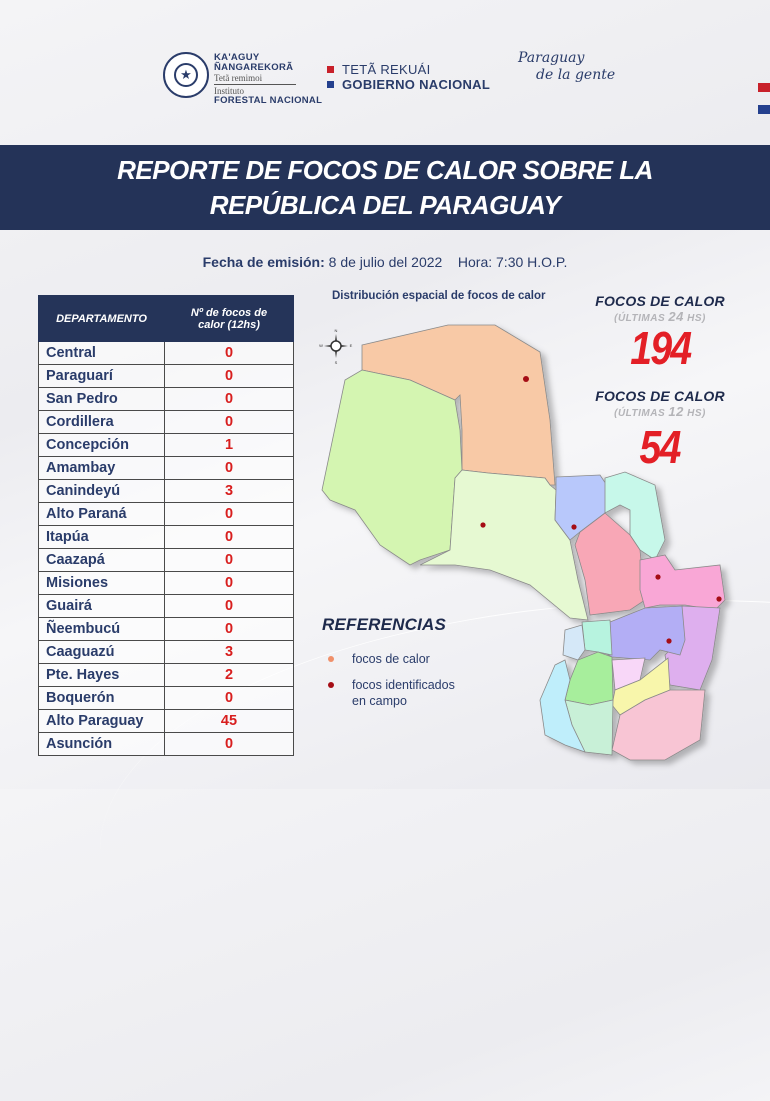 This screenshot has width=770, height=1101. I want to click on table-row: Paraguarí 0, so click(166, 376).